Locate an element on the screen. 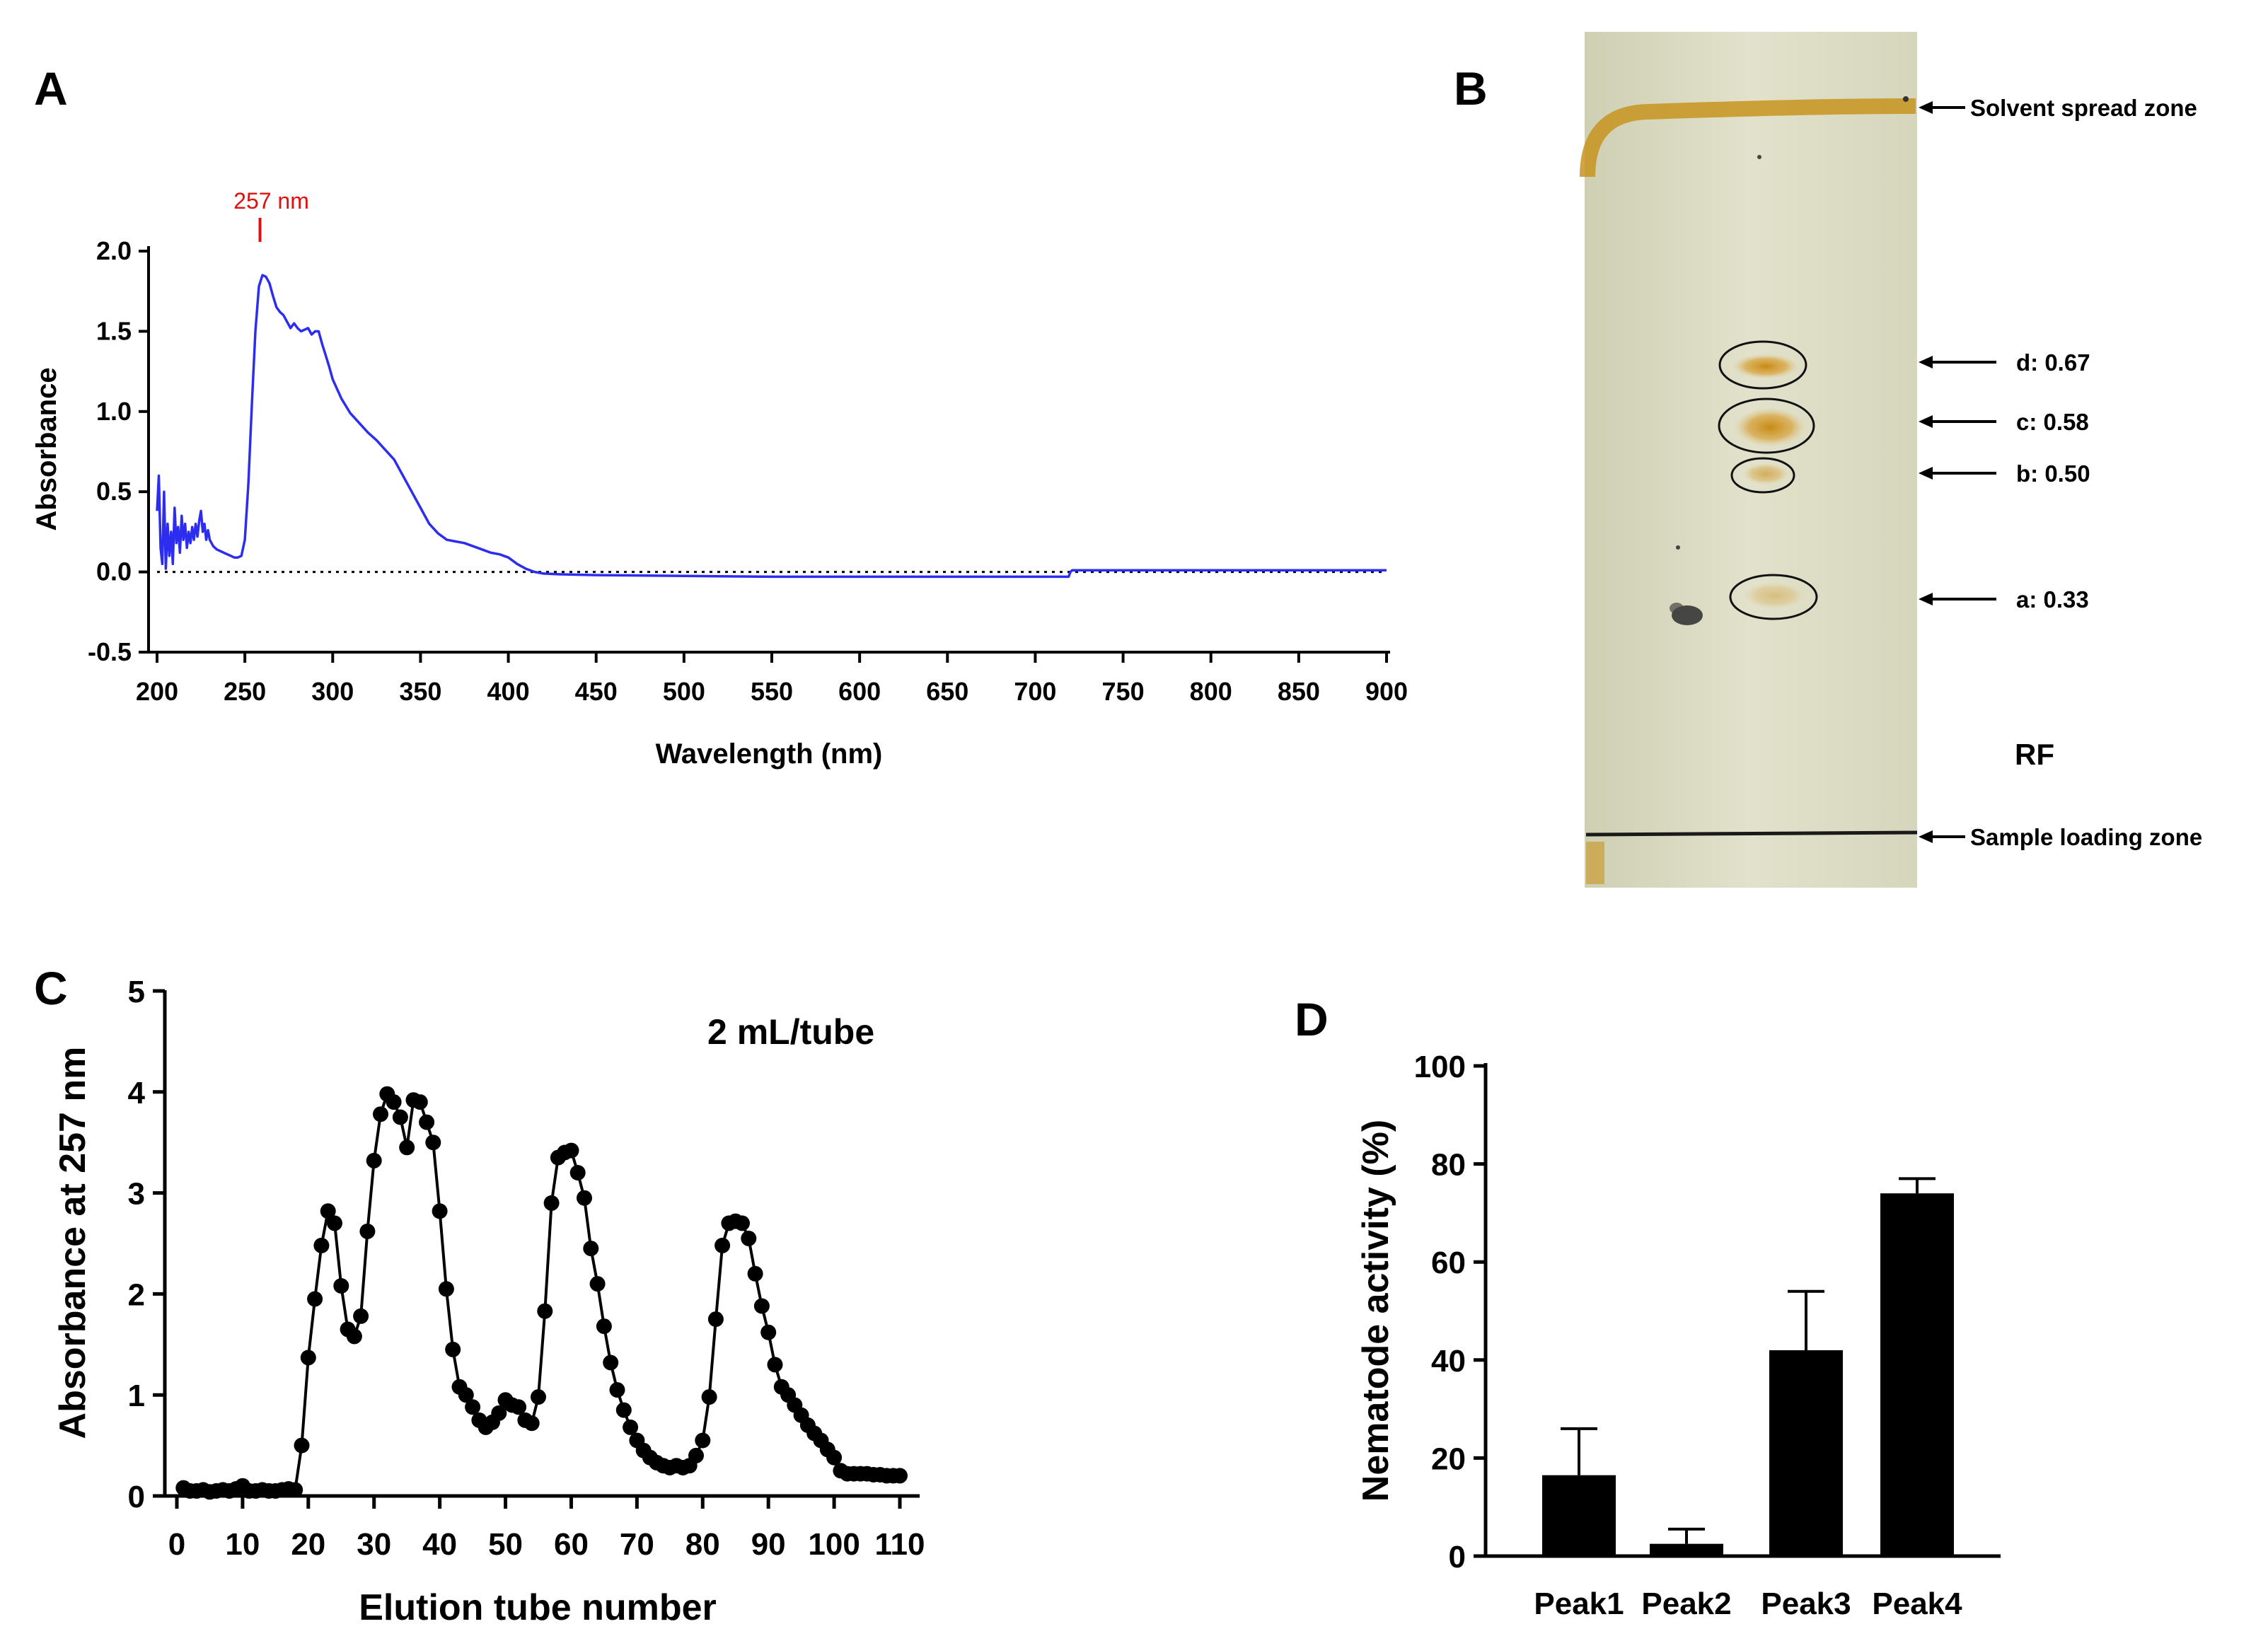 The image size is (2268, 1636). x-tick-label: 60 is located at coordinates (571, 1544).